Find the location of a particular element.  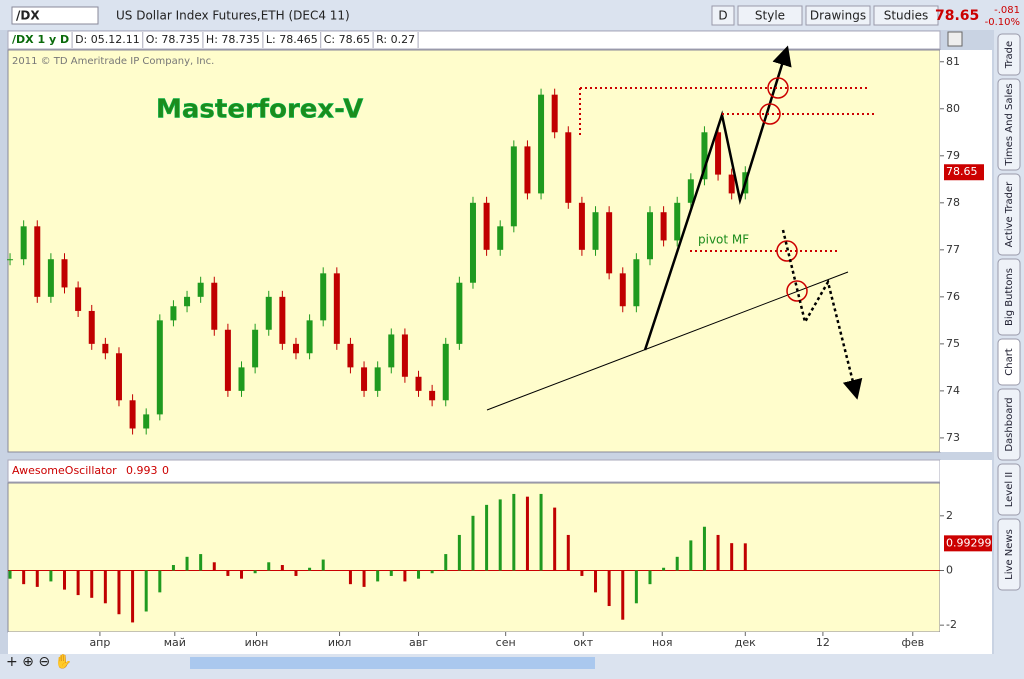

scrollbar is located at coordinates (392, 663).